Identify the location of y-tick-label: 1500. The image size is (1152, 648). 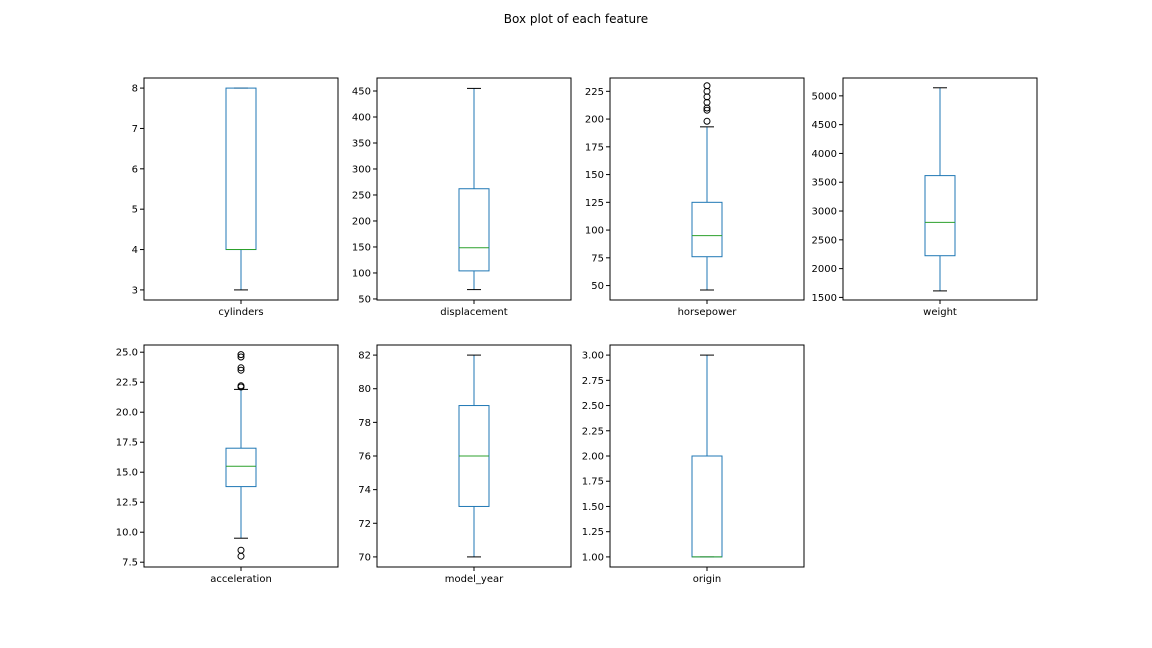
(824, 298).